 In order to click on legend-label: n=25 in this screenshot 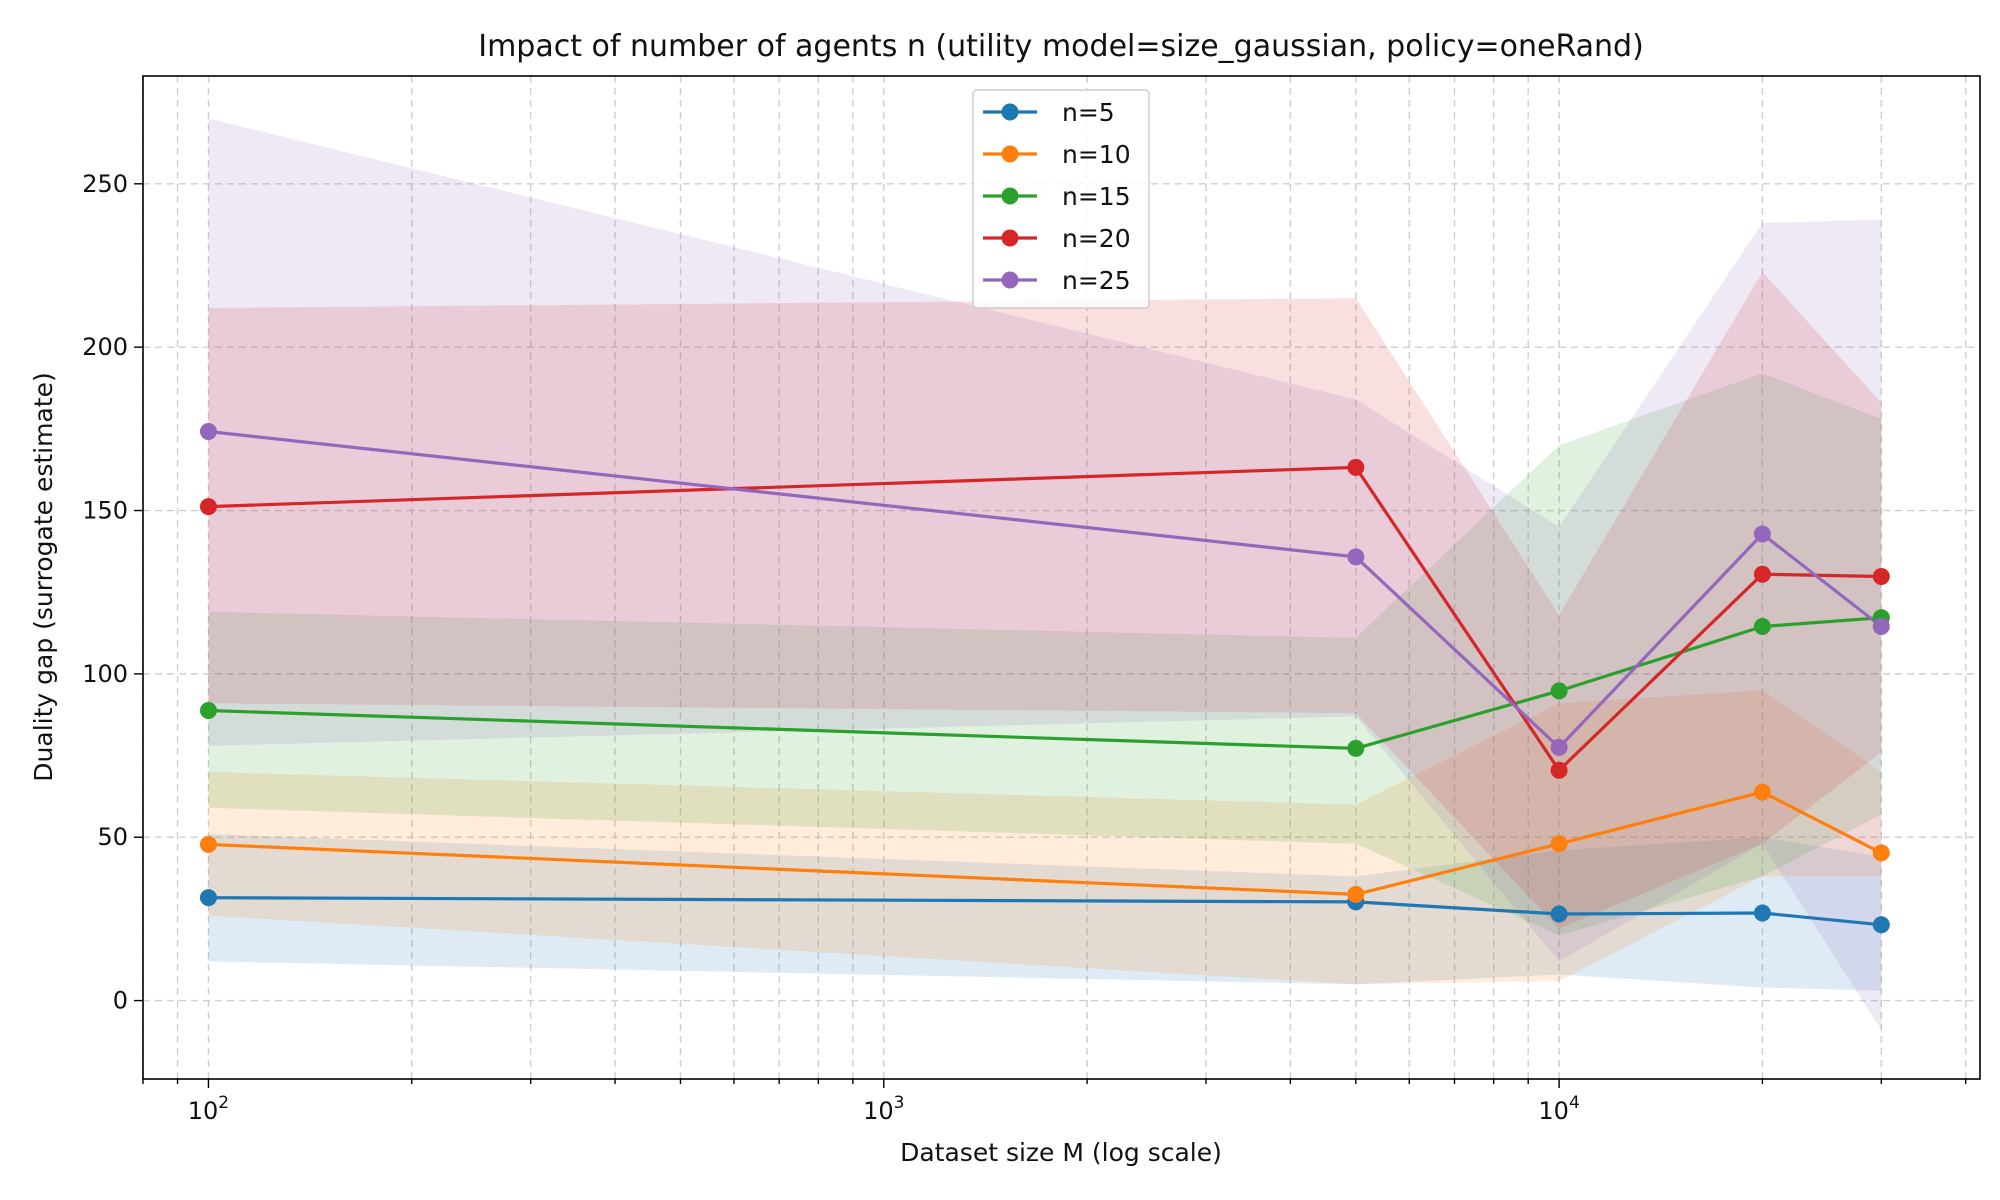, I will do `click(1096, 280)`.